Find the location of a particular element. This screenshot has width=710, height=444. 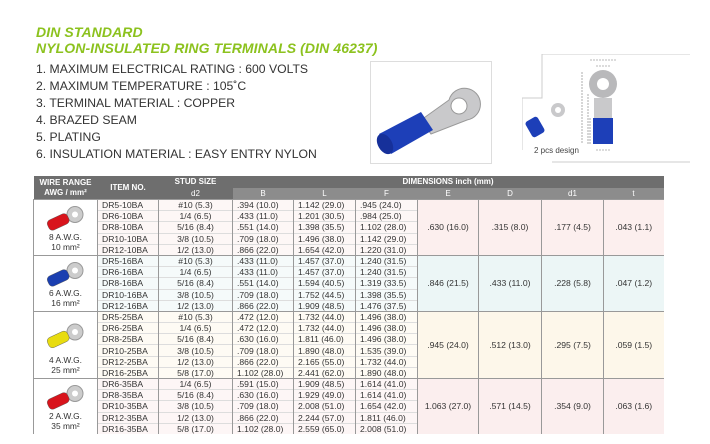

stud-size-cell: #10 (5.3) is located at coordinates (195, 316).